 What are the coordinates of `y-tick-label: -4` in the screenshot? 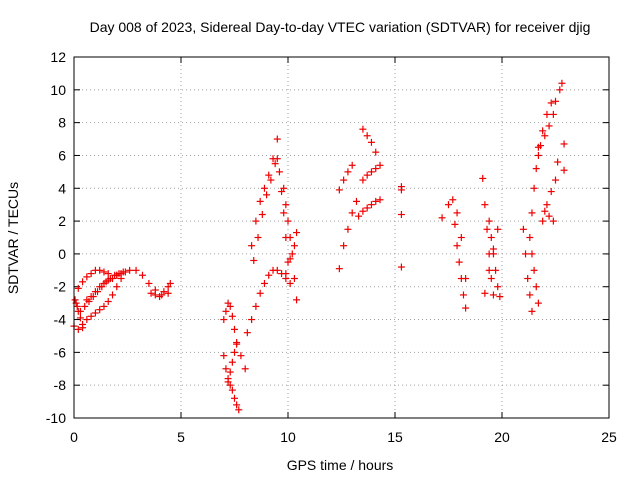 It's located at (60, 320).